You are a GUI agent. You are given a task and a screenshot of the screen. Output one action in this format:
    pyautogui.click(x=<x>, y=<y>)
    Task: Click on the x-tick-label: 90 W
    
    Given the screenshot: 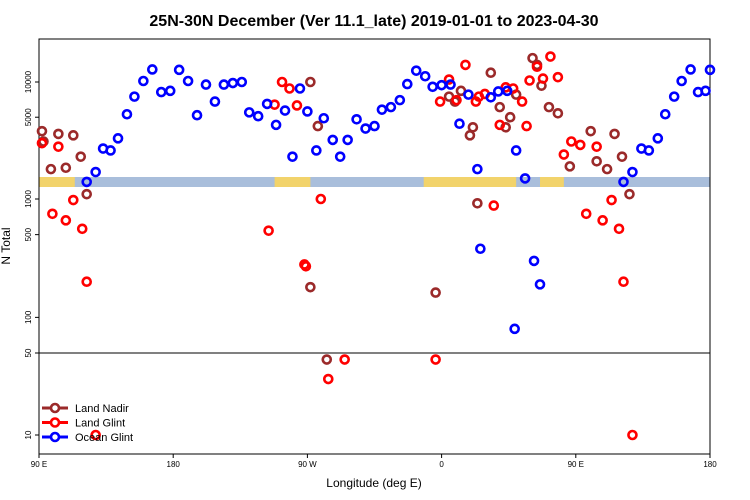 What is the action you would take?
    pyautogui.click(x=307, y=464)
    